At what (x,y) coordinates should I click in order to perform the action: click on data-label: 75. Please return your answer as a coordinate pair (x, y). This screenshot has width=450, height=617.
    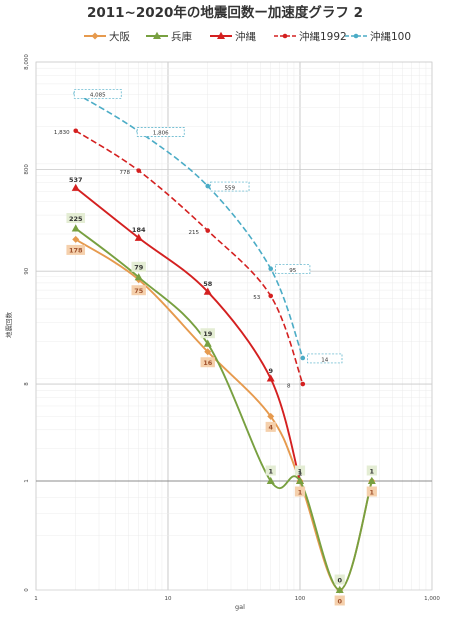
    Looking at the image, I should click on (139, 291).